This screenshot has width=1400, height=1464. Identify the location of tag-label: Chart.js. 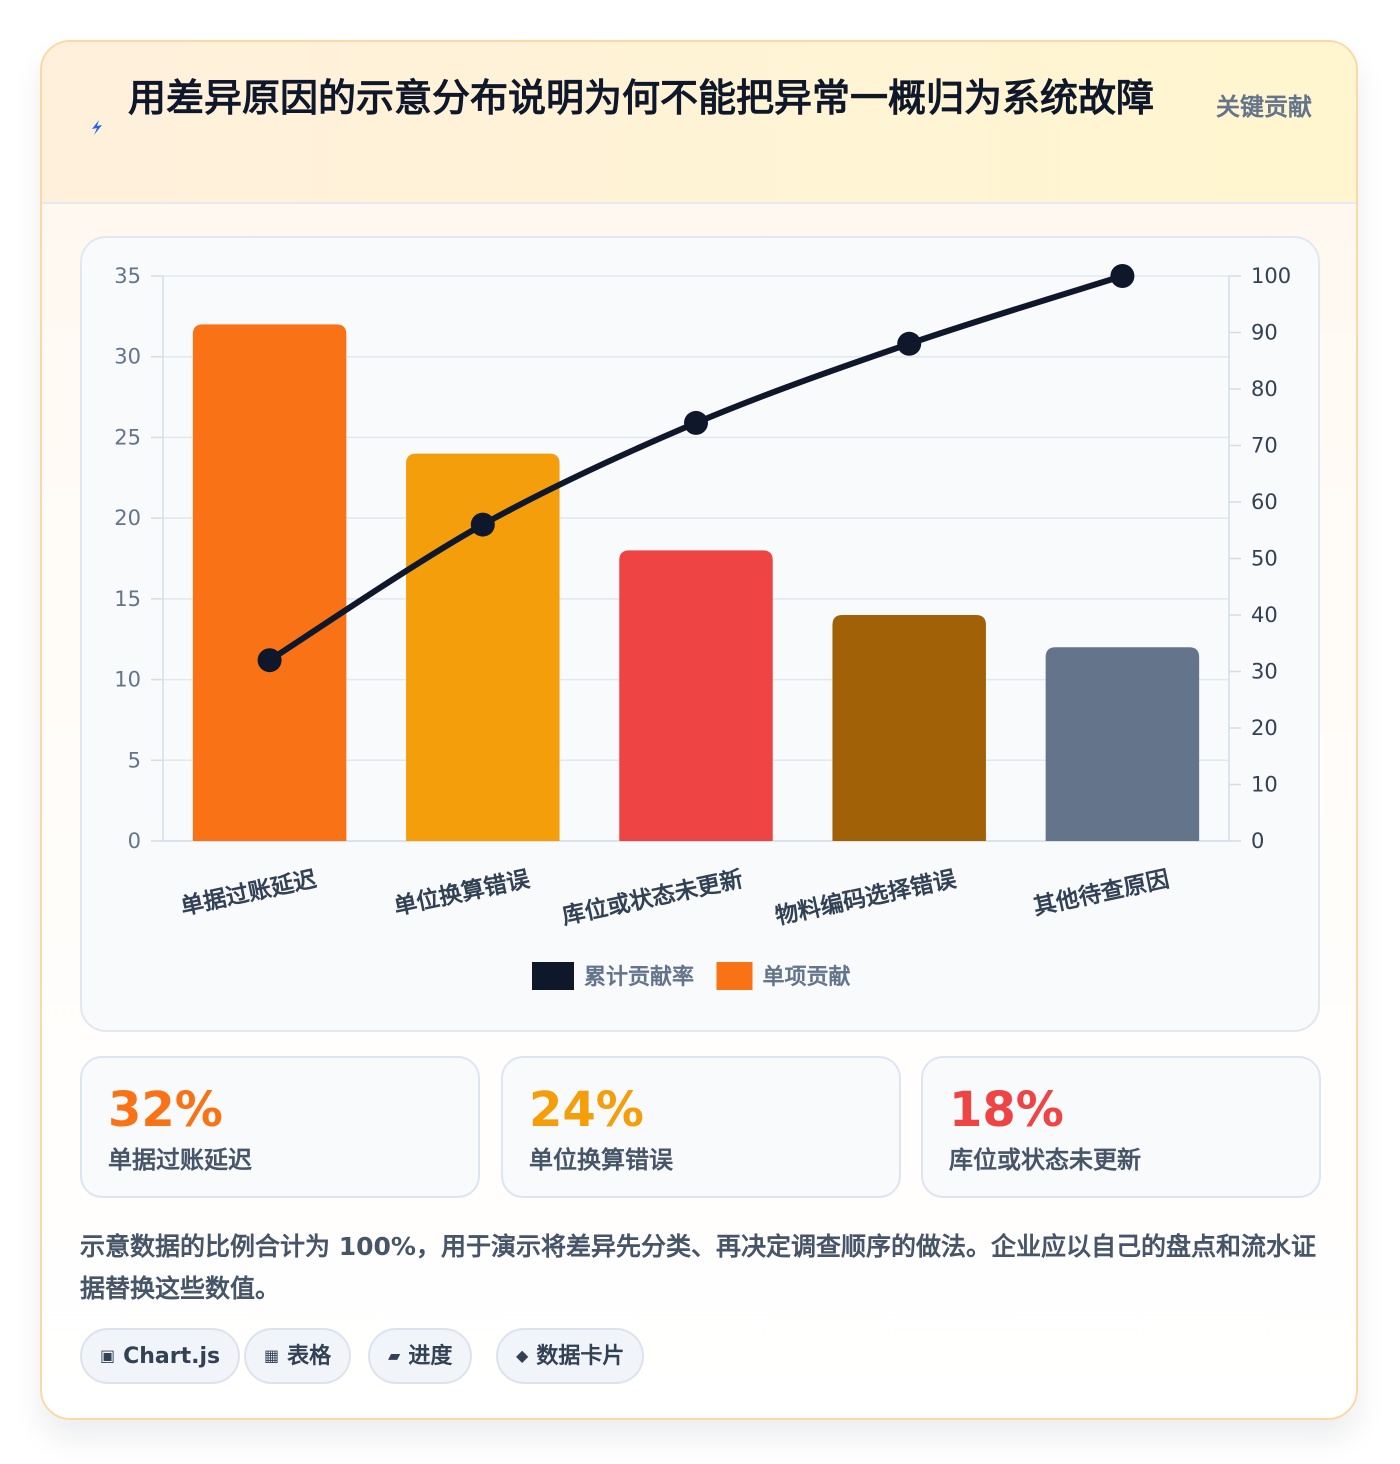
(172, 1356).